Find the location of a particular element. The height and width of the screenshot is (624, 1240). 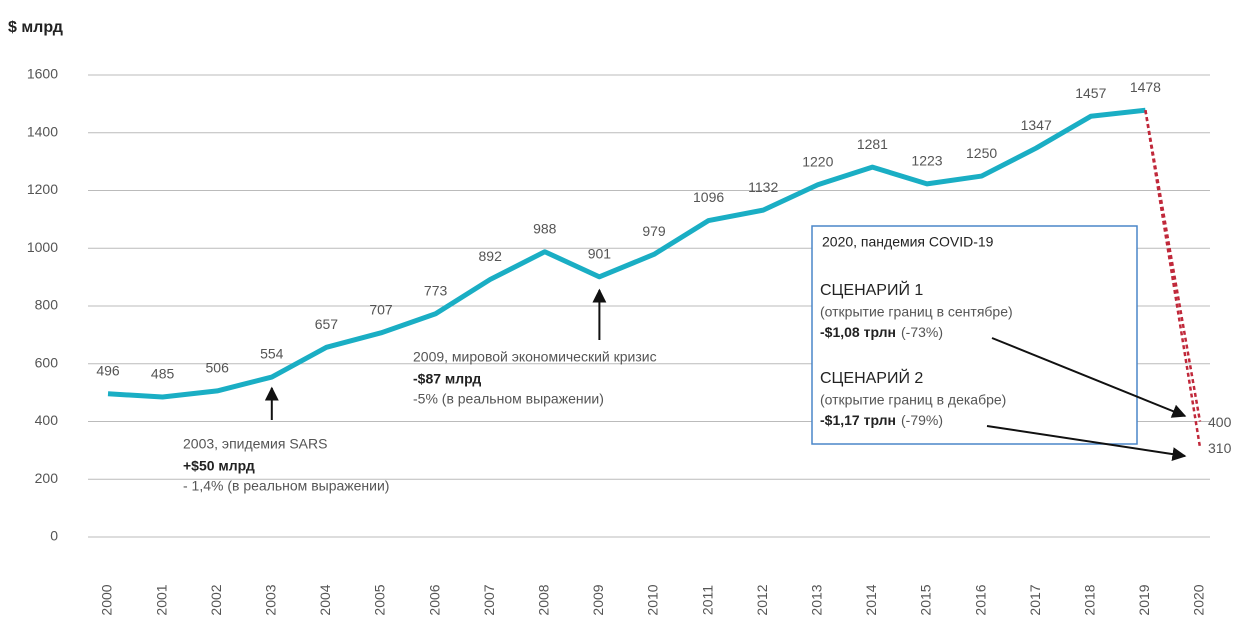

amount: -$1,08 трлн is located at coordinates (858, 332).